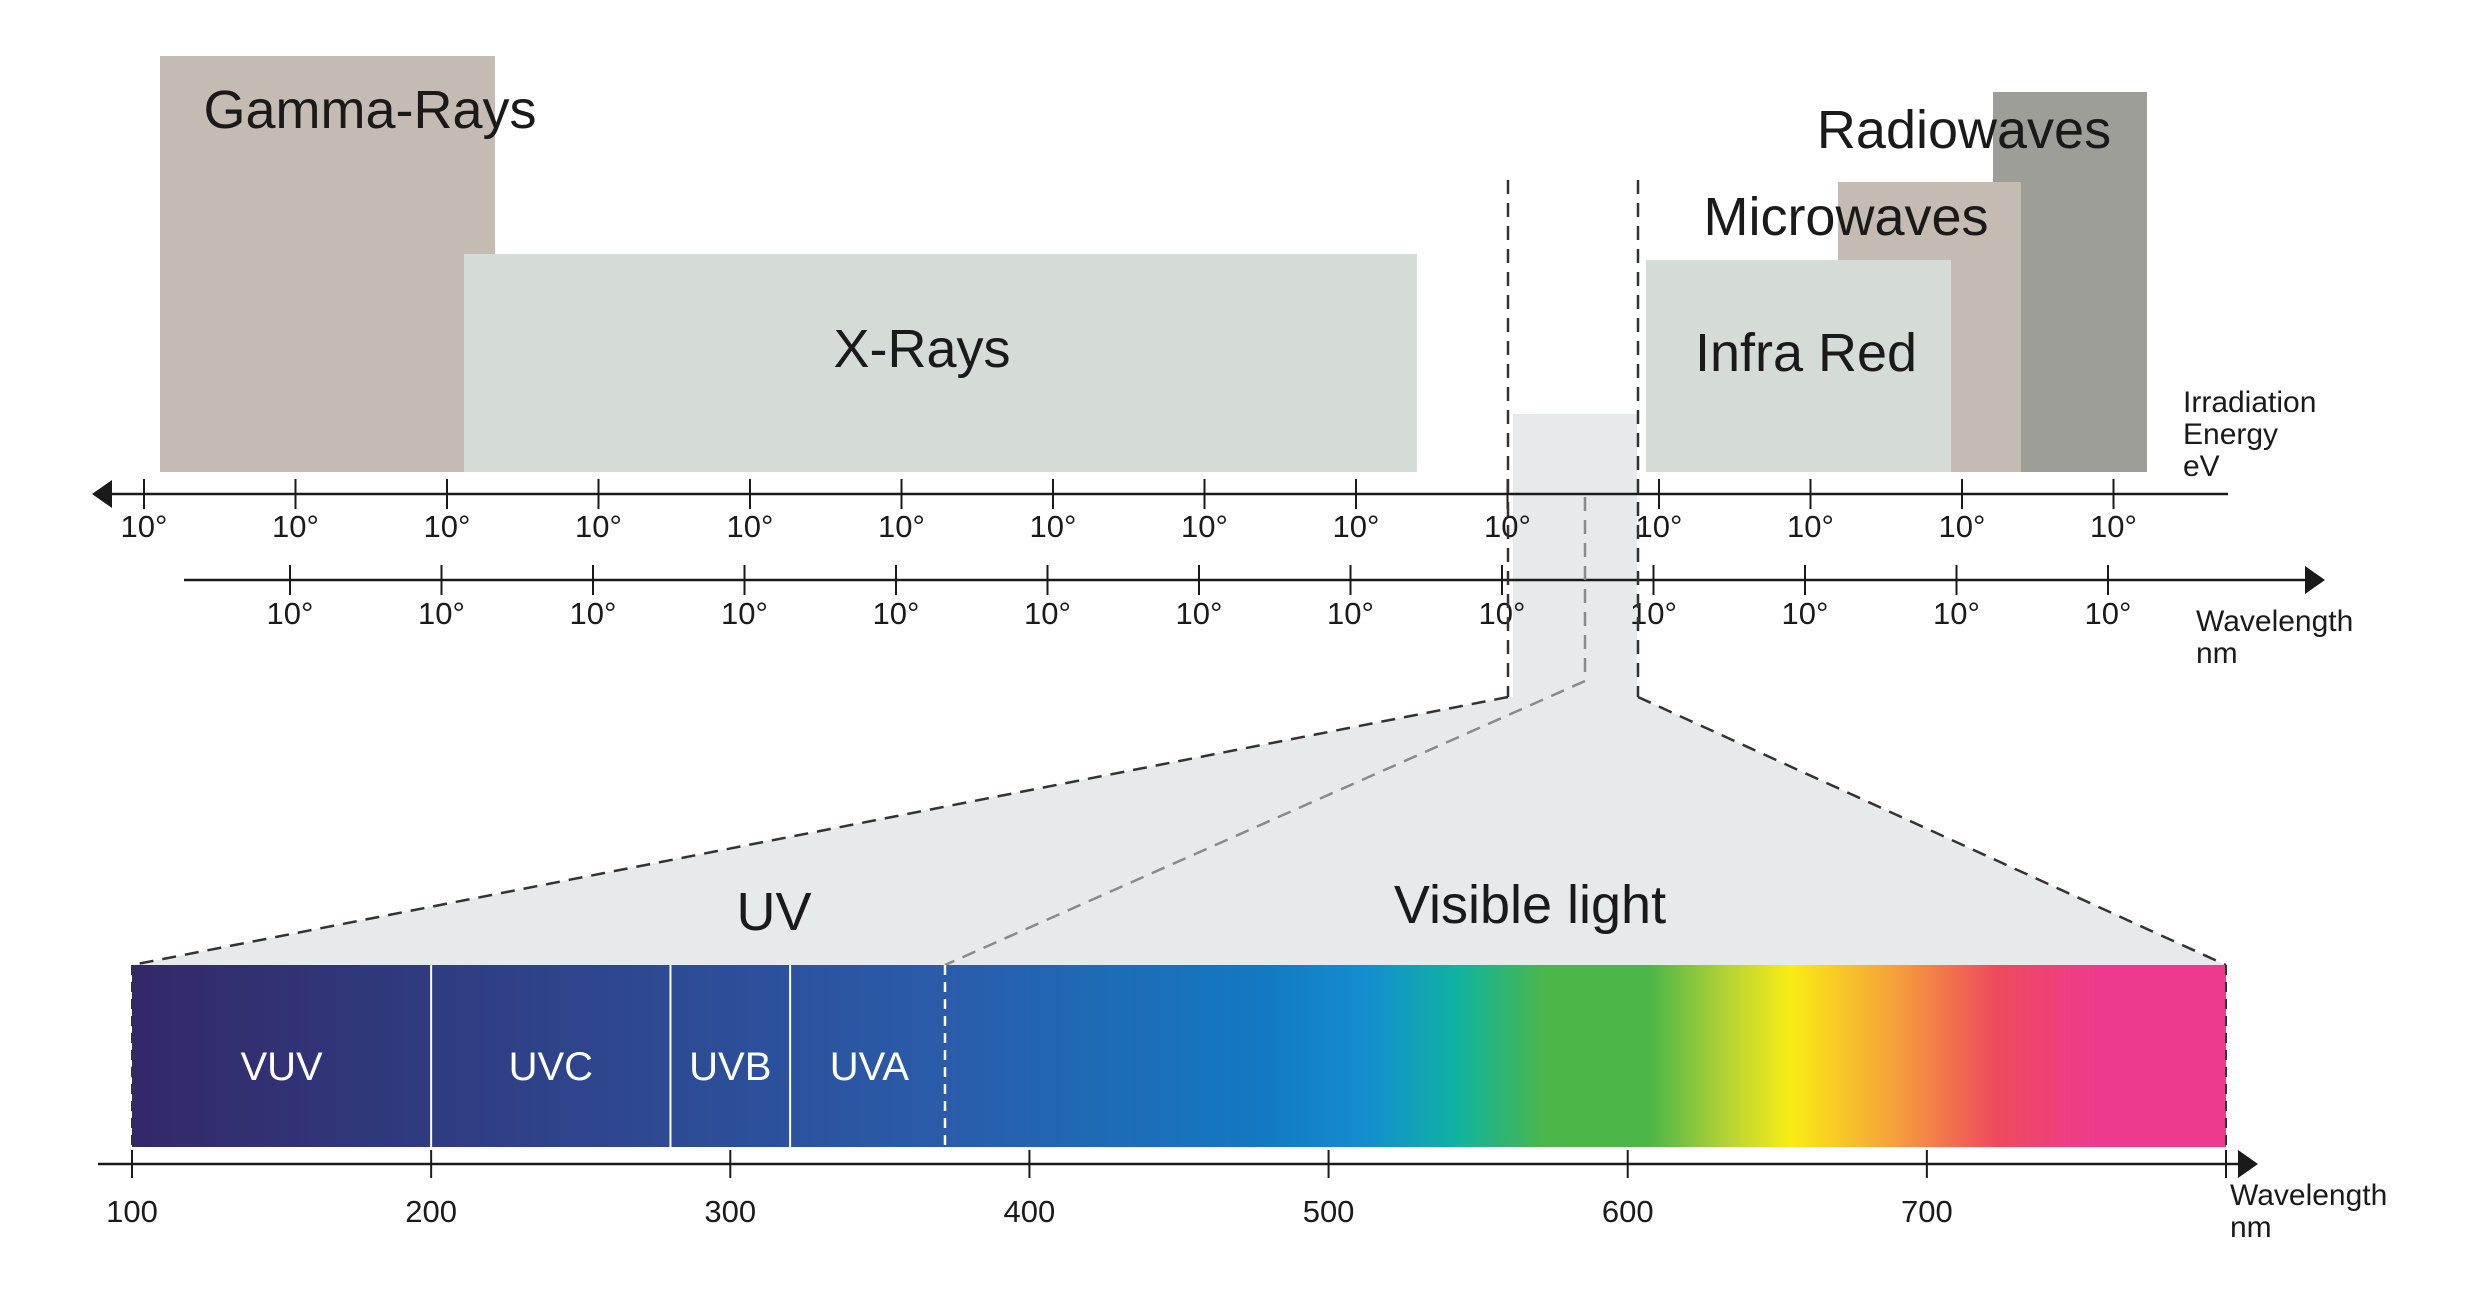 The height and width of the screenshot is (1294, 2490). Describe the element at coordinates (1585, 1056) in the screenshot. I see `visible-strip` at that location.